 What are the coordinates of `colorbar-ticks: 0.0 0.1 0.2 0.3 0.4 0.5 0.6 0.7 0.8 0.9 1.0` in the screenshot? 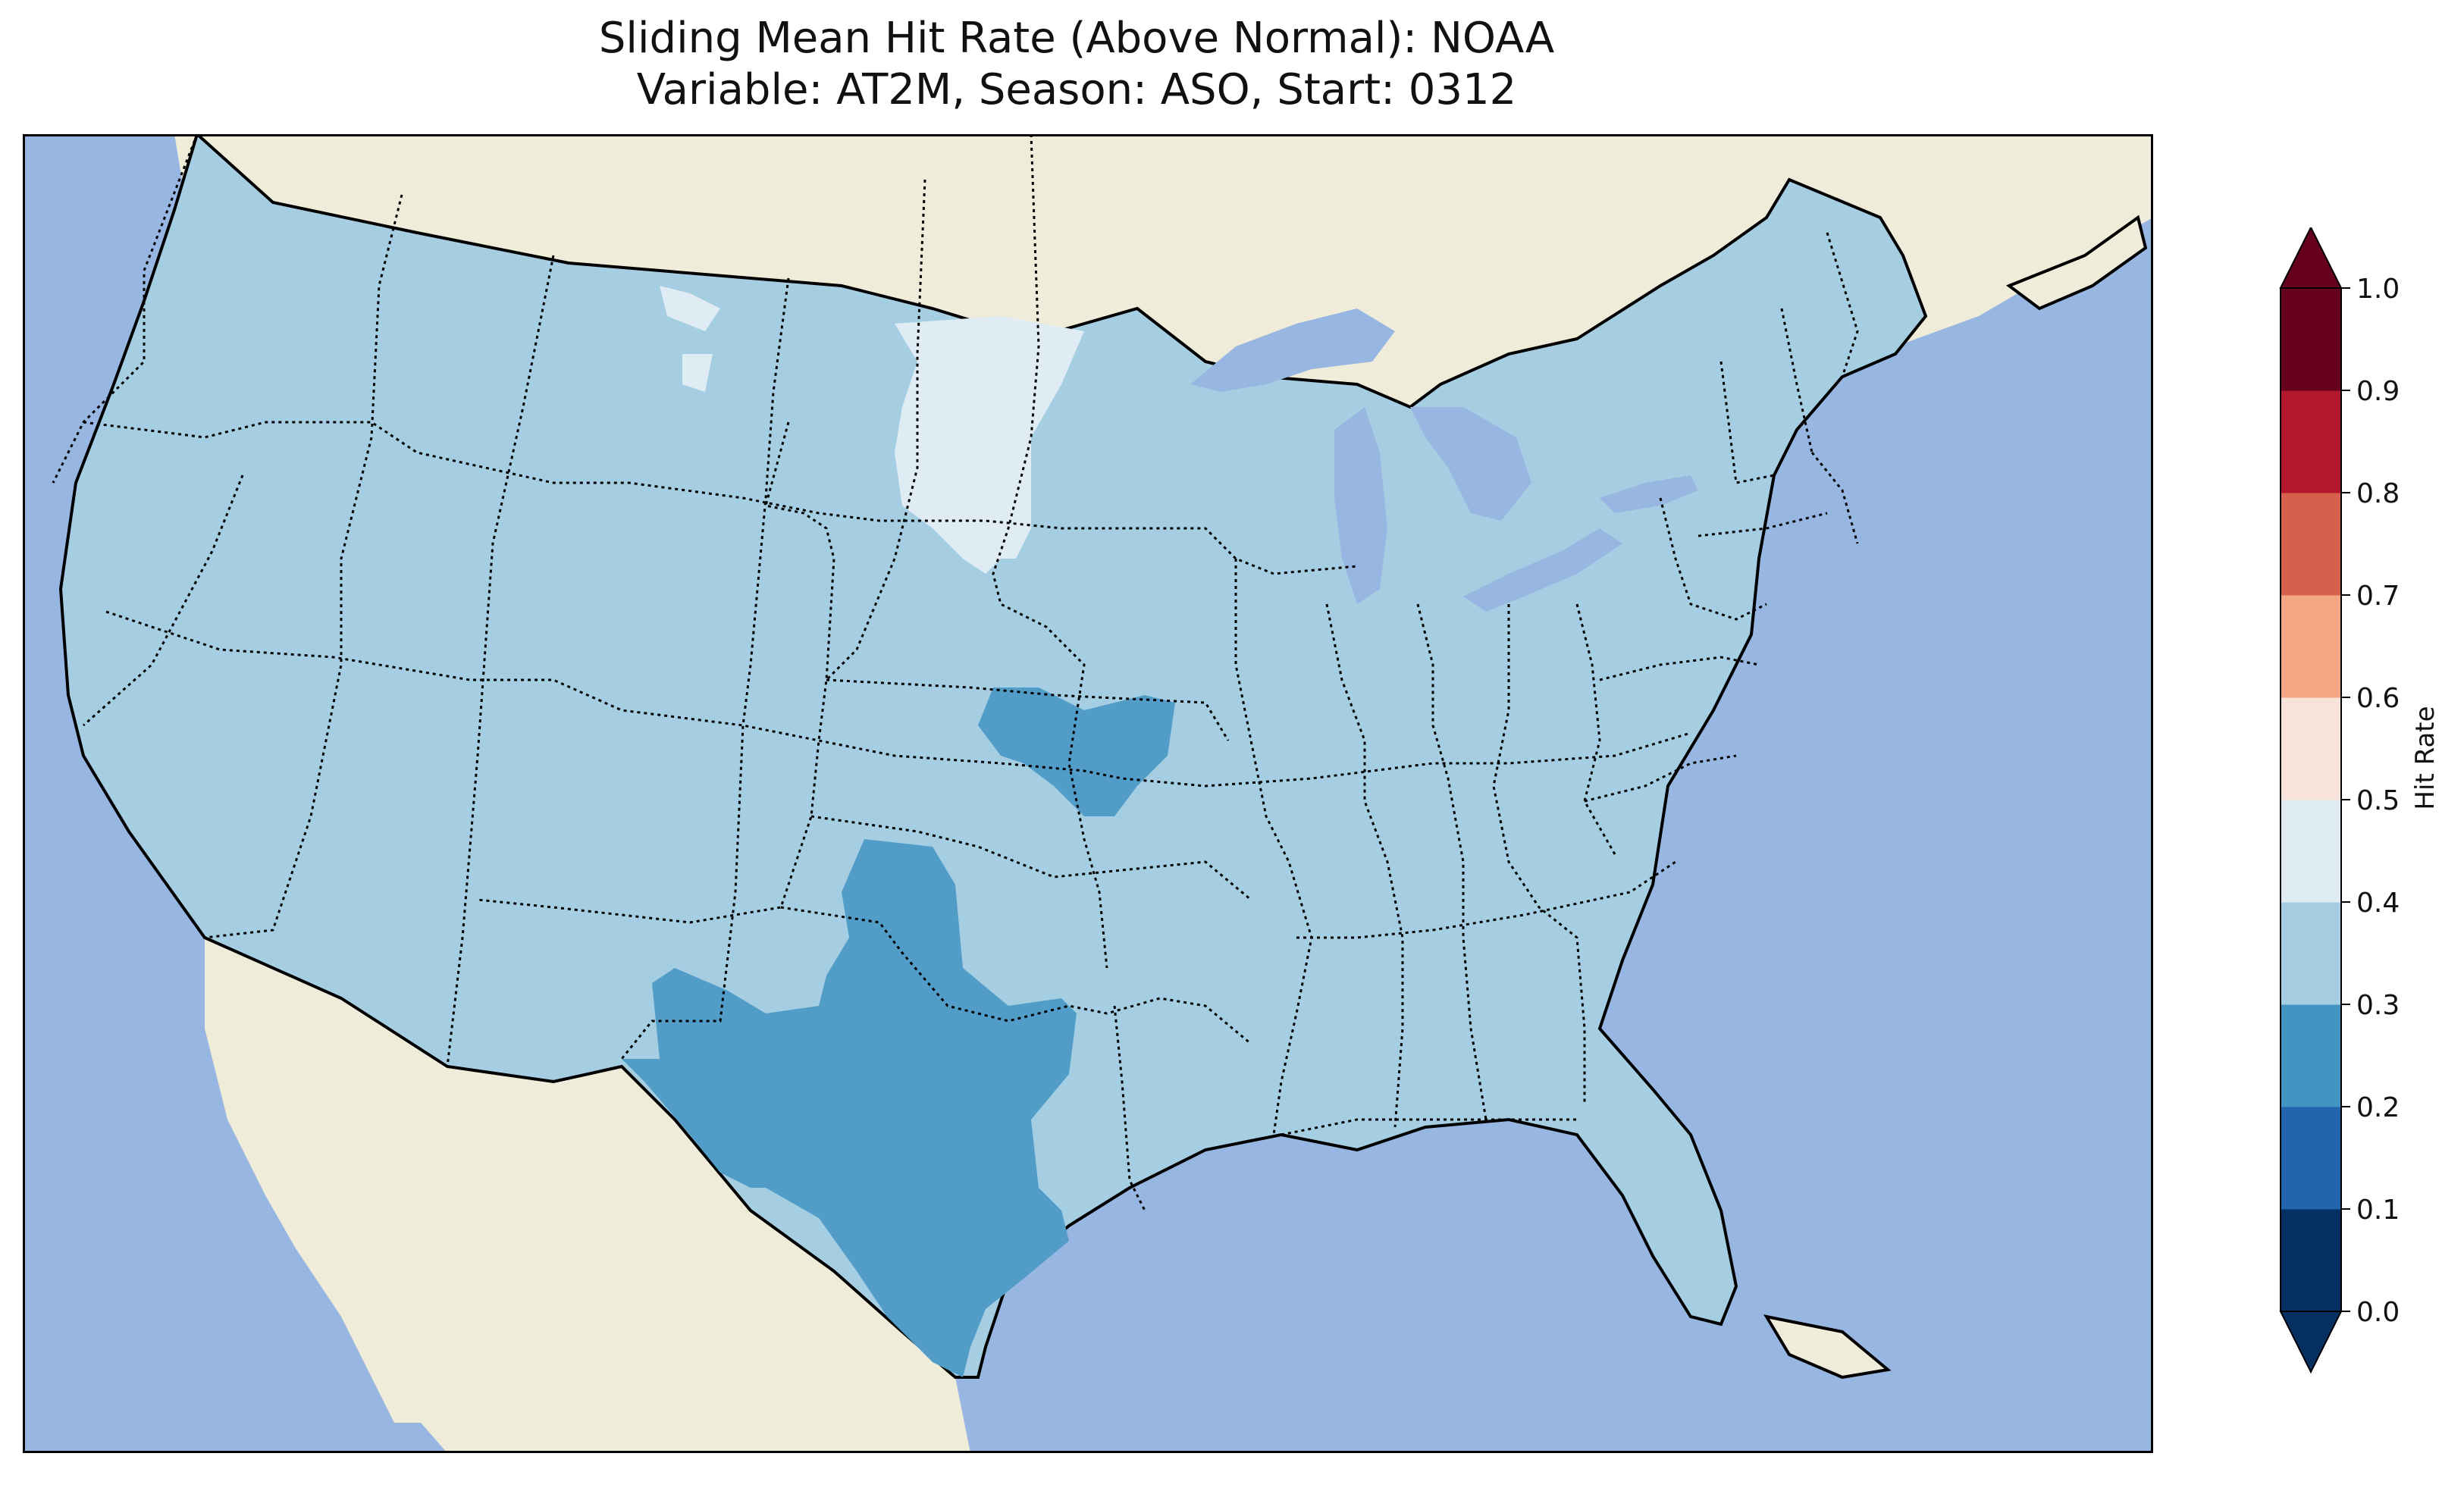 It's located at (2370, 801).